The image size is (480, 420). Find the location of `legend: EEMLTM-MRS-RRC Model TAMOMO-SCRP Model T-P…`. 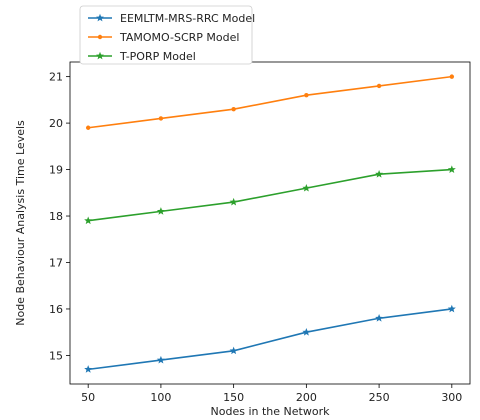

legend: EEMLTM-MRS-RRC Model TAMOMO-SCRP Model T-P… is located at coordinates (167, 35).